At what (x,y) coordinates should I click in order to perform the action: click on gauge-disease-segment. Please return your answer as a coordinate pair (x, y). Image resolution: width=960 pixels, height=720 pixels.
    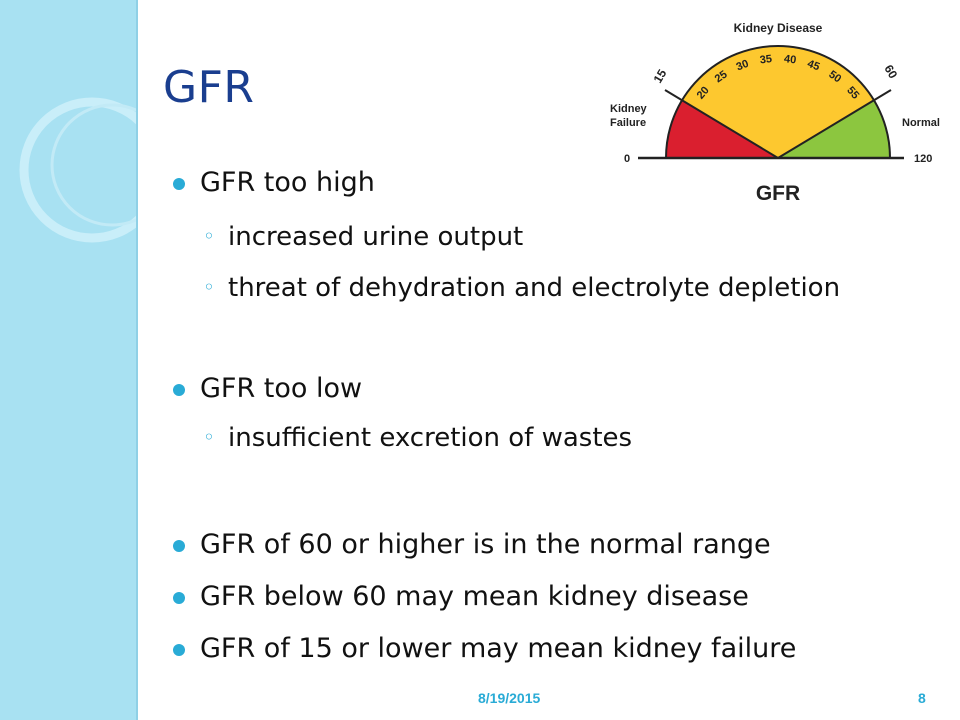
    Looking at the image, I should click on (778, 102).